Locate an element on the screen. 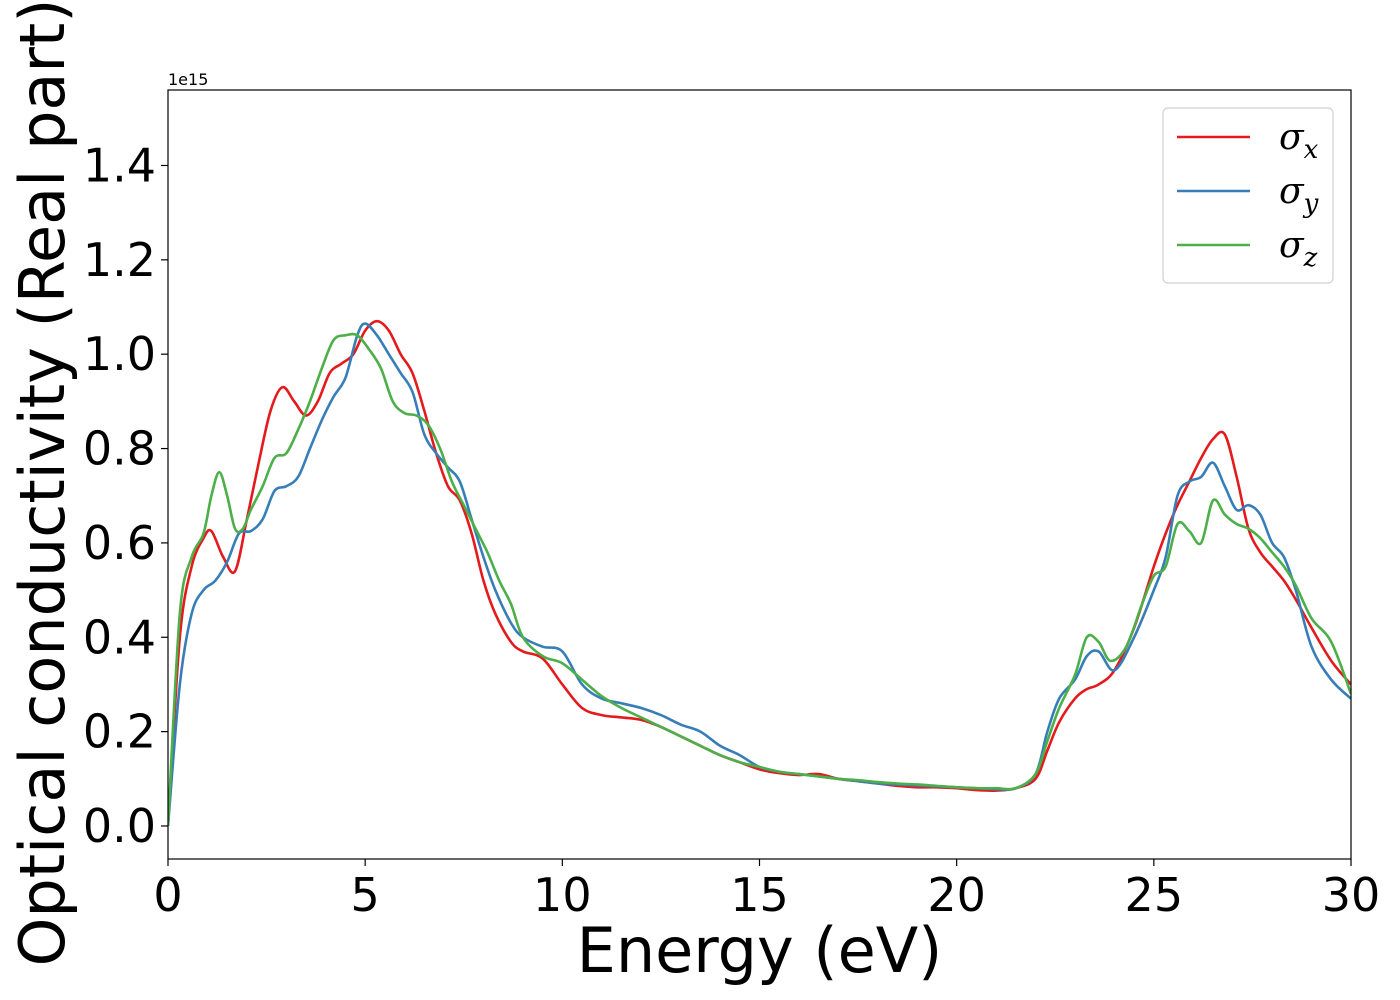  legend-label-y: σy is located at coordinates (1299, 195).